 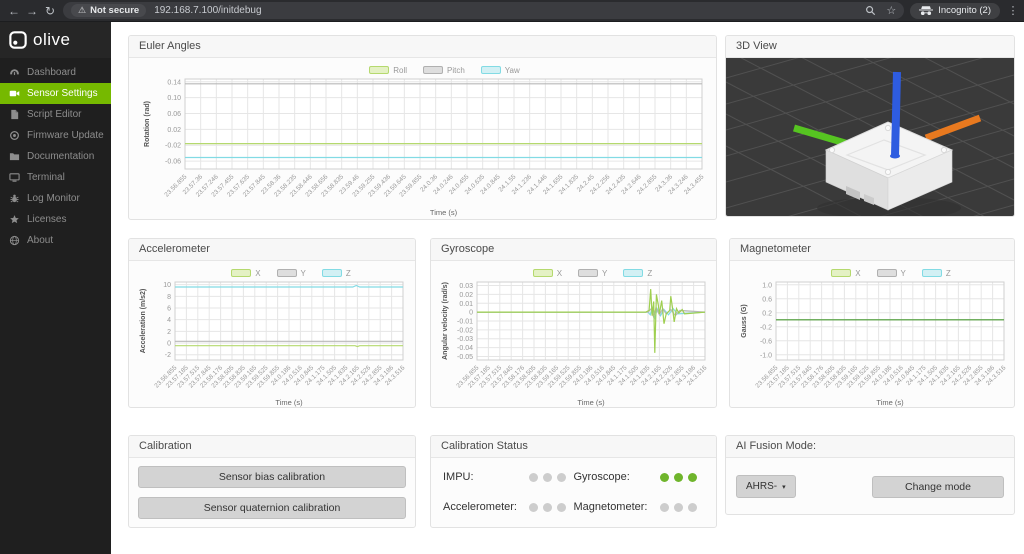 What do you see at coordinates (291, 273) in the screenshot?
I see `legend-y: Y` at bounding box center [291, 273].